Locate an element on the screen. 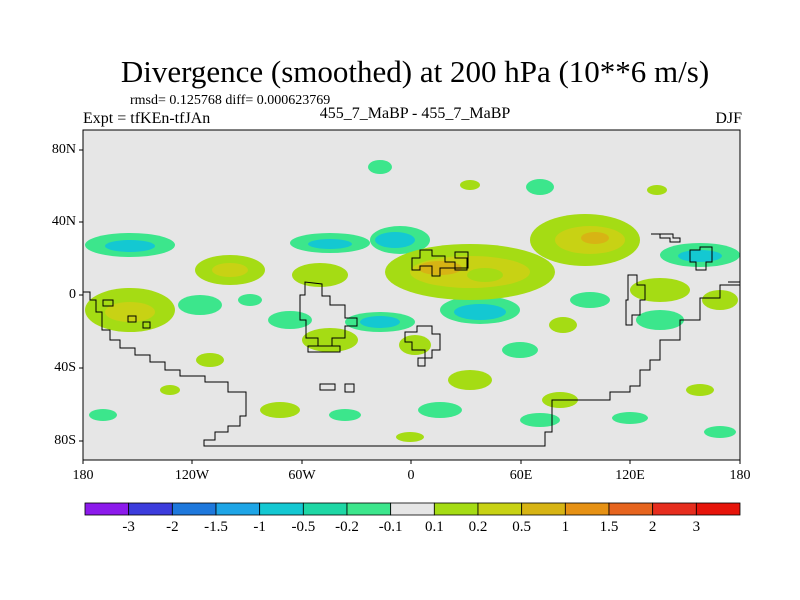 This screenshot has width=800, height=600. coast-africa-north is located at coordinates (440, 263).